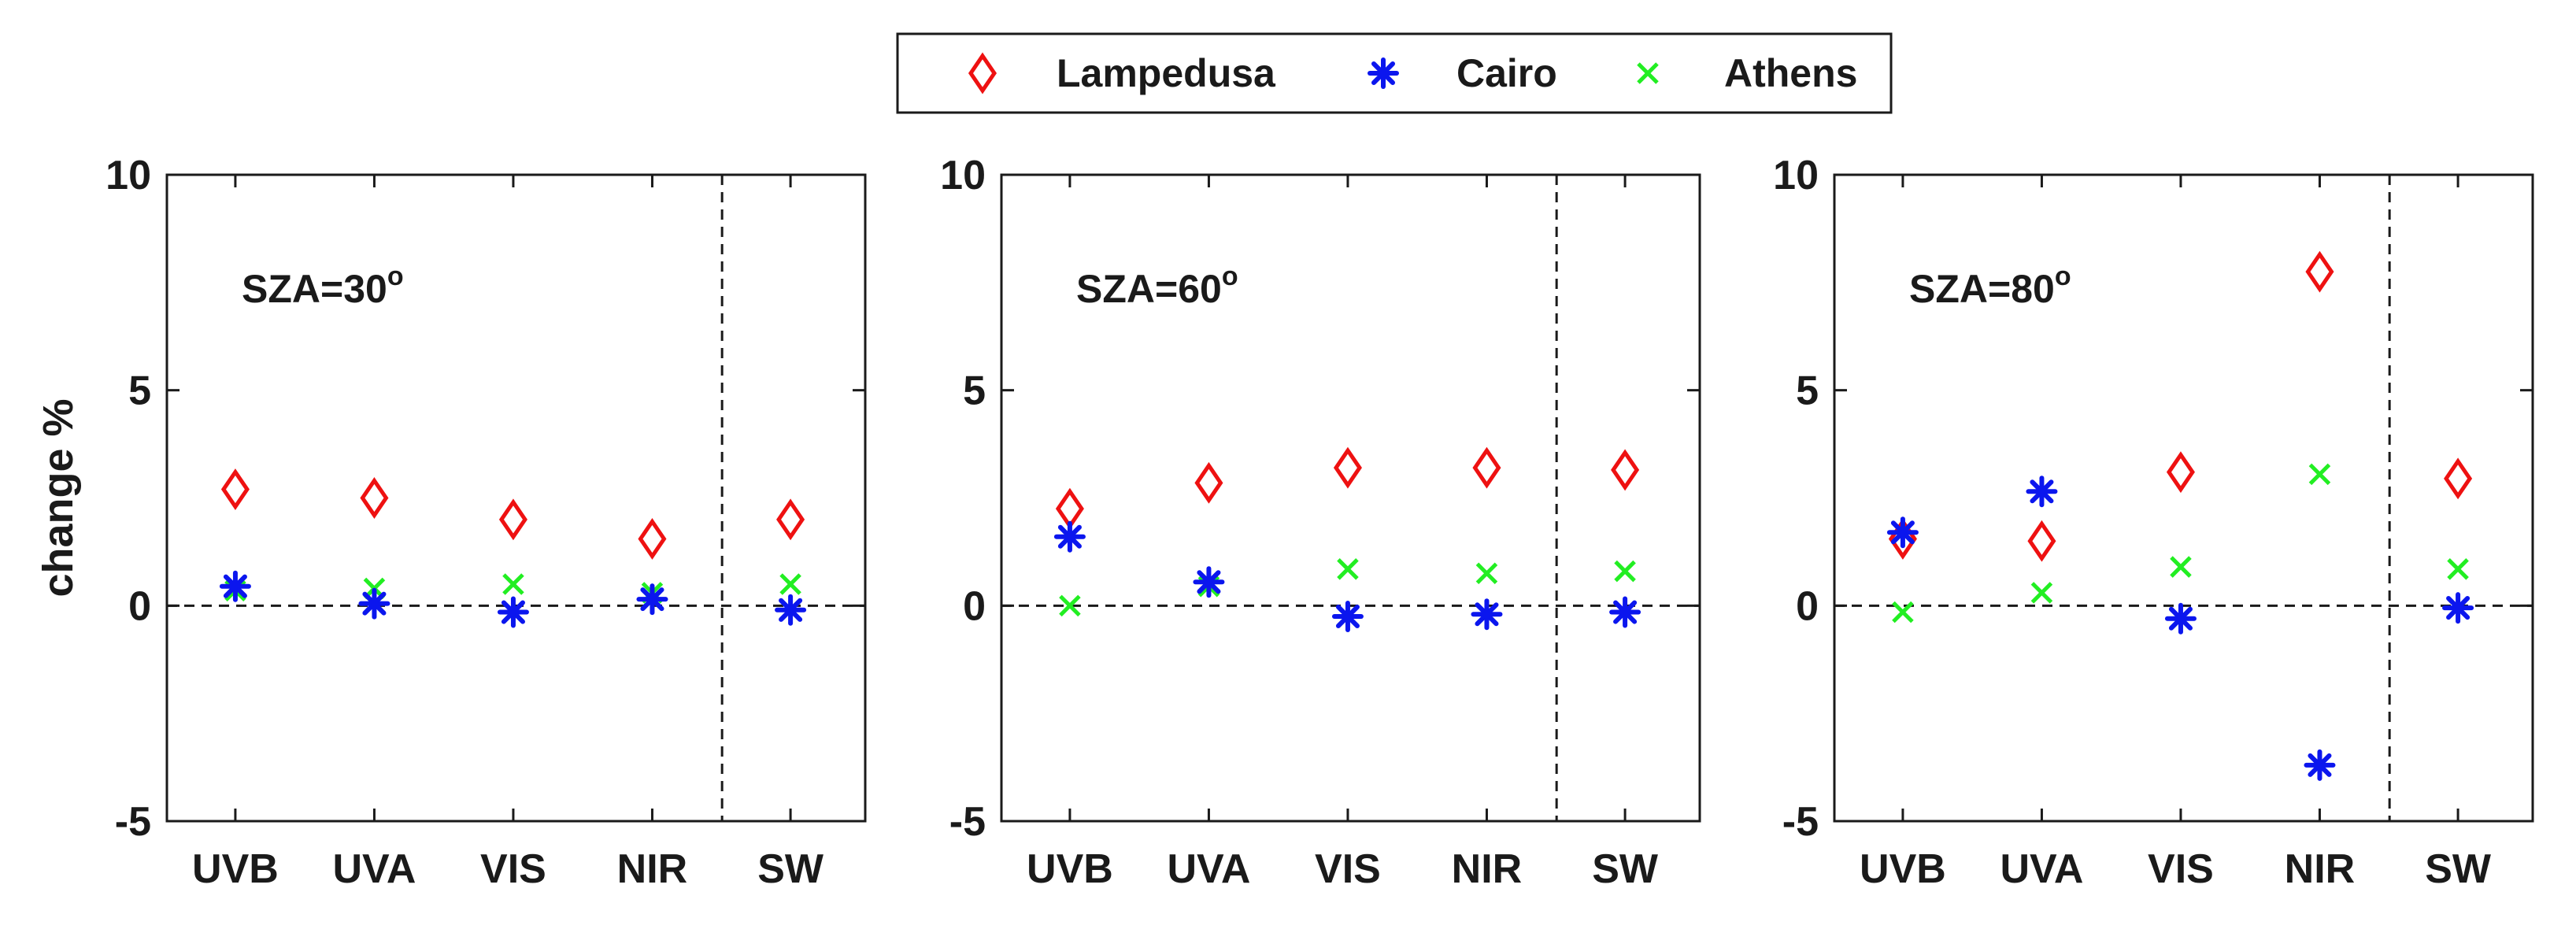  I want to click on legend-marker-cairo, so click(1383, 73).